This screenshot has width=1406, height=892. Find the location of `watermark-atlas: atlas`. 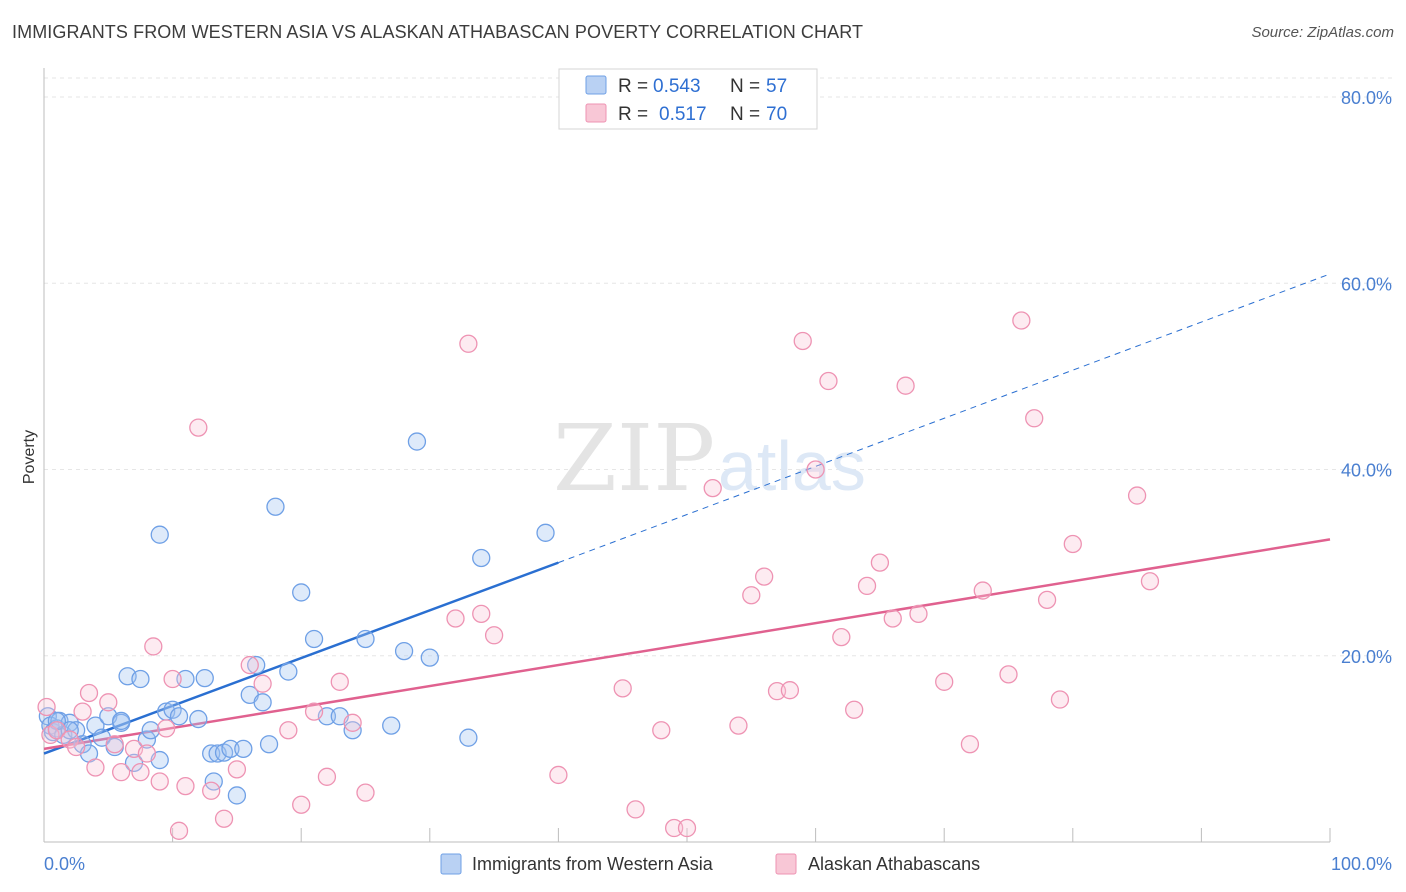

watermark-atlas: atlas is located at coordinates (792, 466).